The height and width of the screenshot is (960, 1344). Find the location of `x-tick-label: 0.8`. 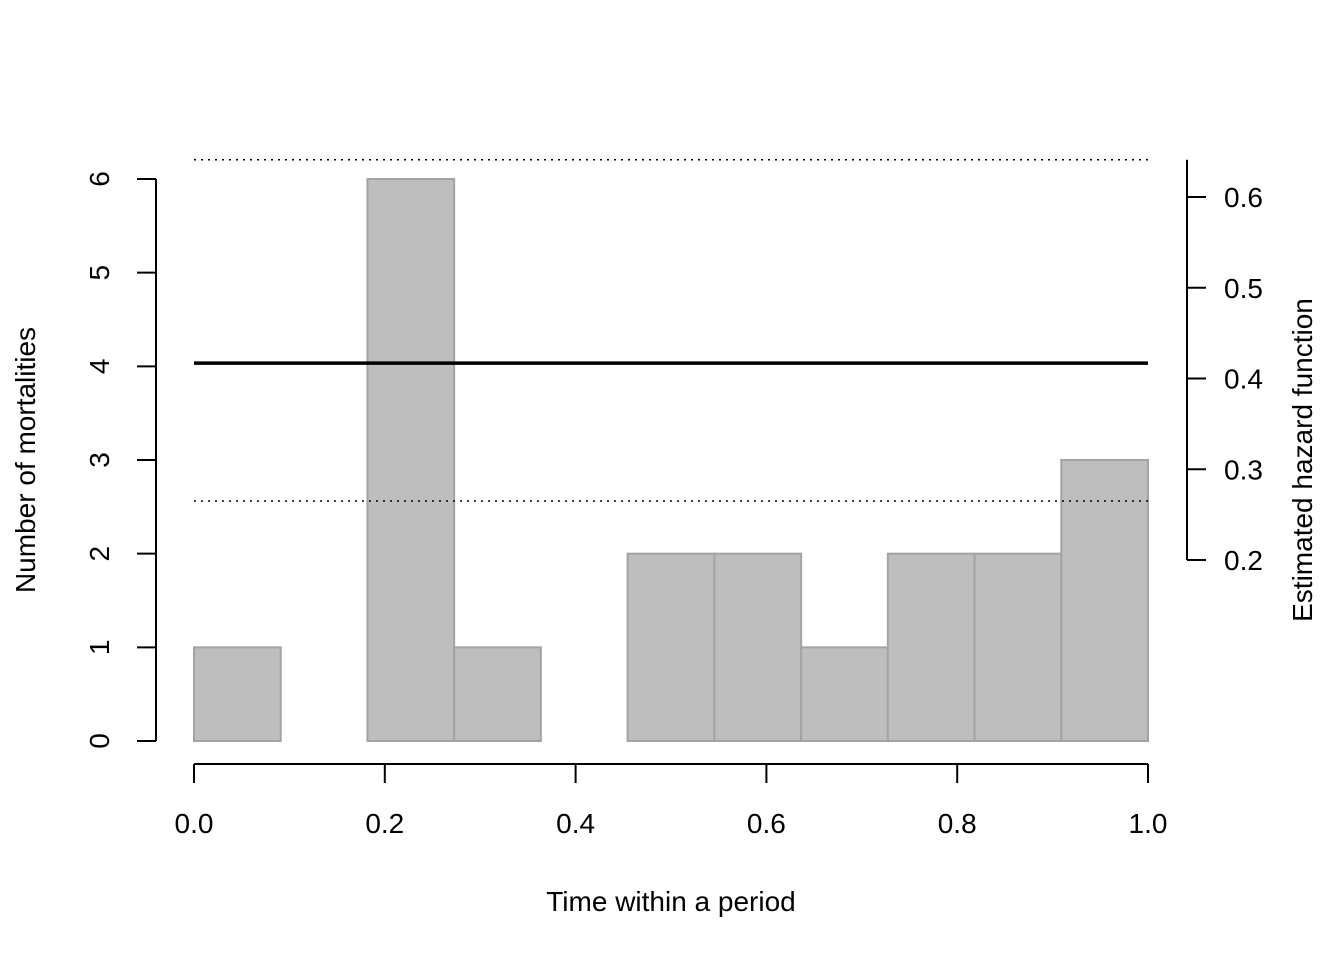

x-tick-label: 0.8 is located at coordinates (957, 823).